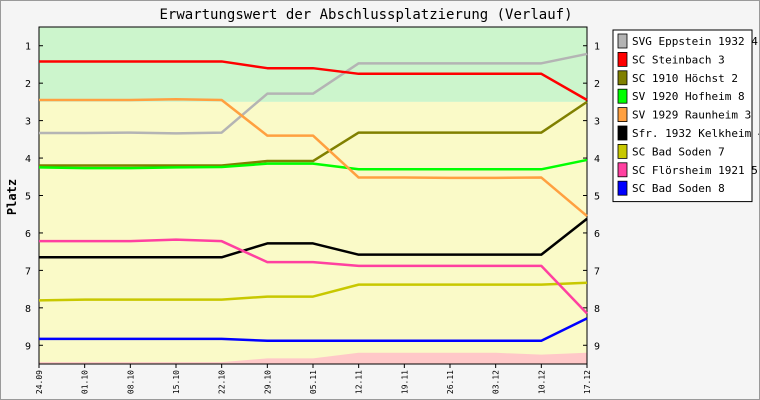 The height and width of the screenshot is (400, 760). What do you see at coordinates (28, 346) in the screenshot?
I see `y-tick-label-left: 9` at bounding box center [28, 346].